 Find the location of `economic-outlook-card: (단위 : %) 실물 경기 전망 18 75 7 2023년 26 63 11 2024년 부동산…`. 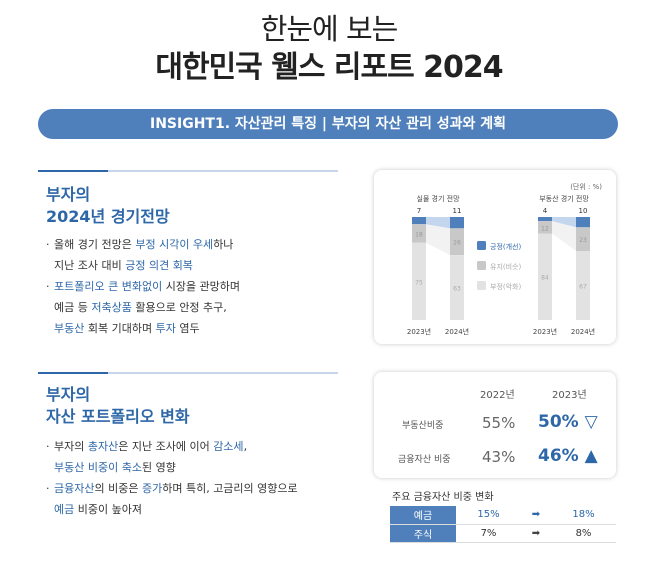

economic-outlook-card: (단위 : %) 실물 경기 전망 18 75 7 2023년 26 63 11 2024년 부동산… is located at coordinates (495, 257).